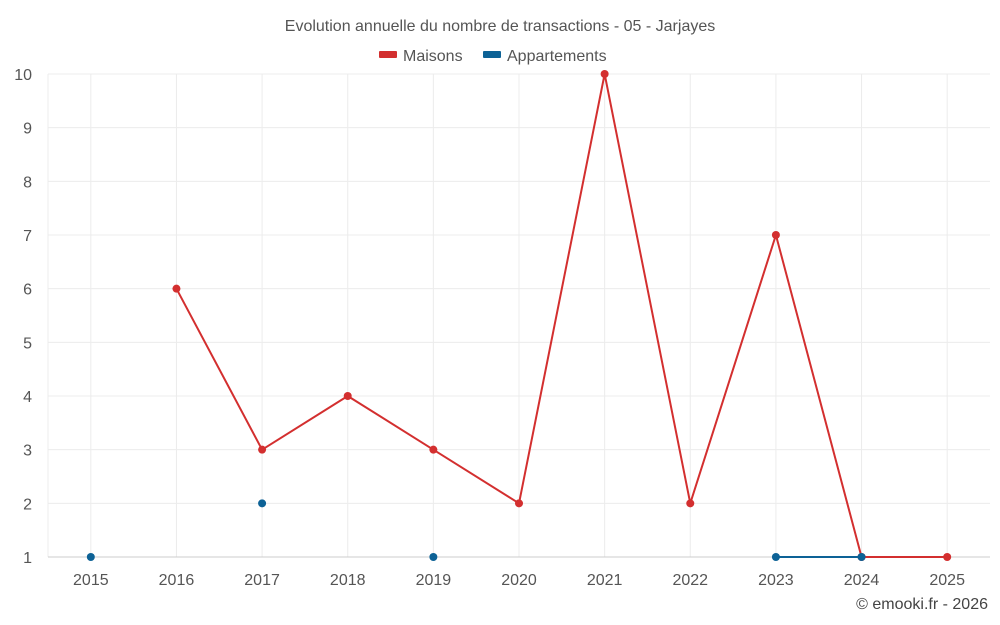 This screenshot has height=625, width=1000. Describe the element at coordinates (922, 604) in the screenshot. I see `credit-text: © emooki.fr - 2026` at that location.